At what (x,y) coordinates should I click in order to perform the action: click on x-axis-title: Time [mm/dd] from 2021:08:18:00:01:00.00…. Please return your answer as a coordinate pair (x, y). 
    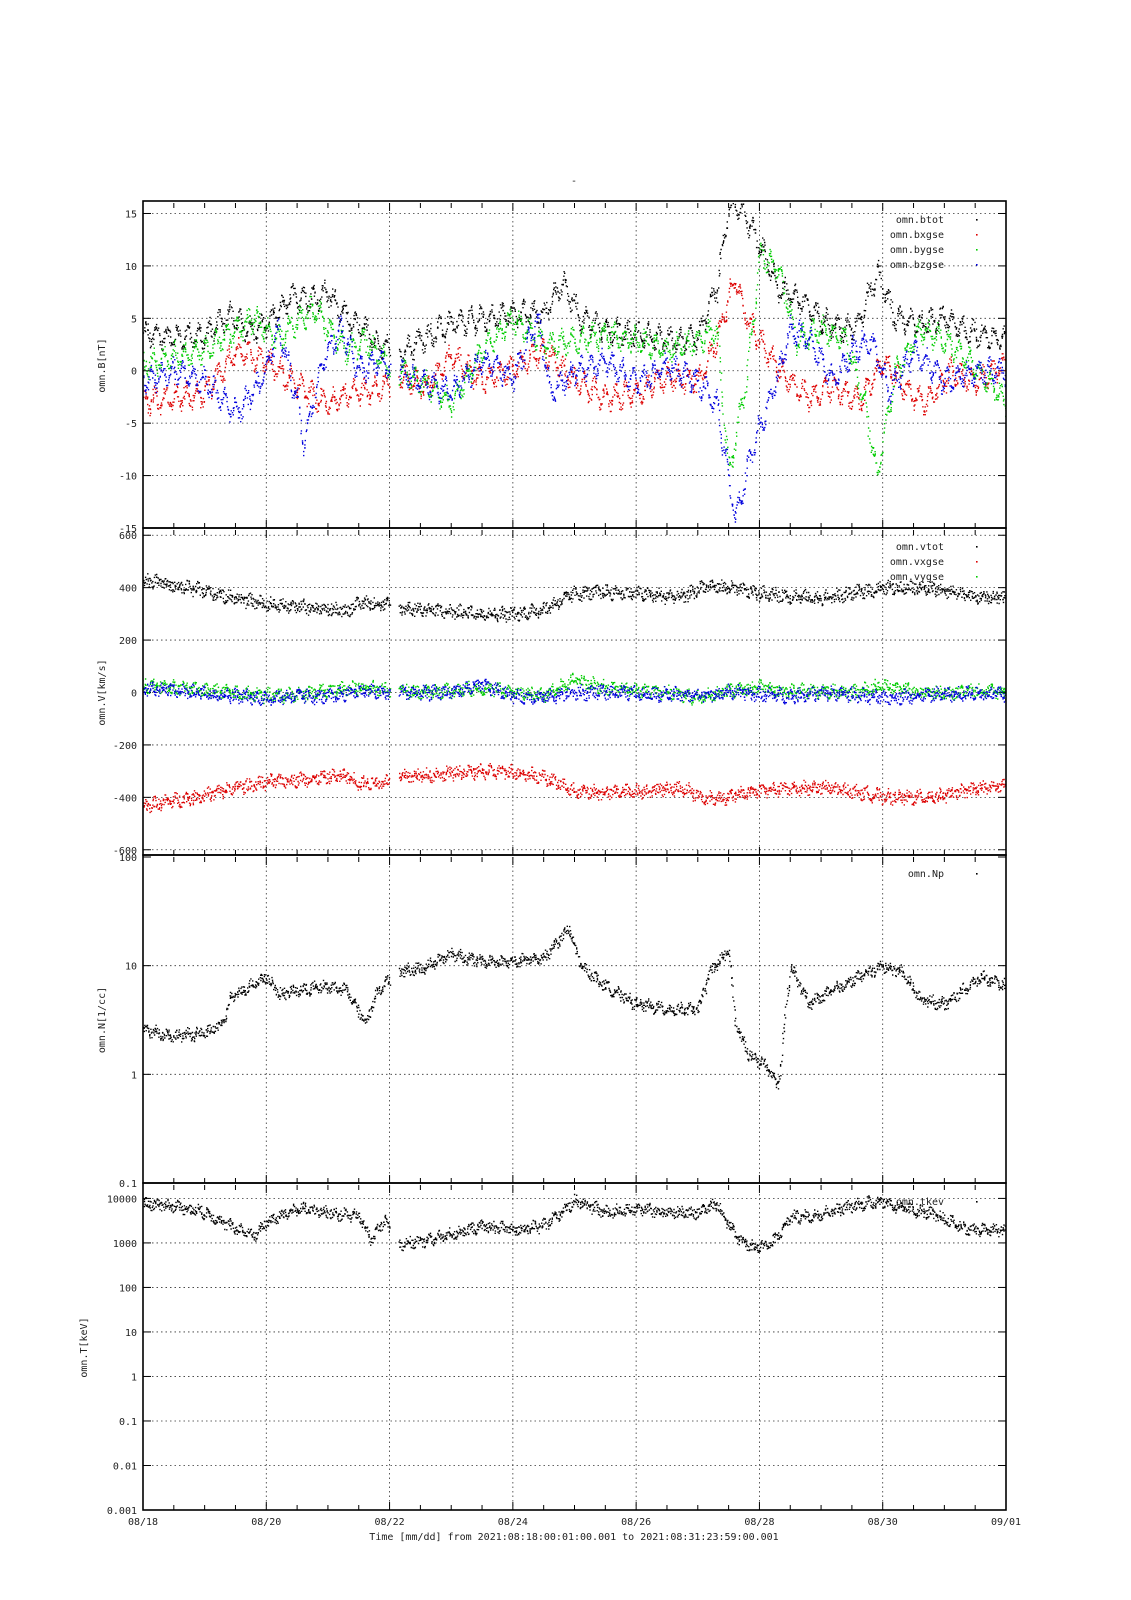
    Looking at the image, I should click on (573, 1537).